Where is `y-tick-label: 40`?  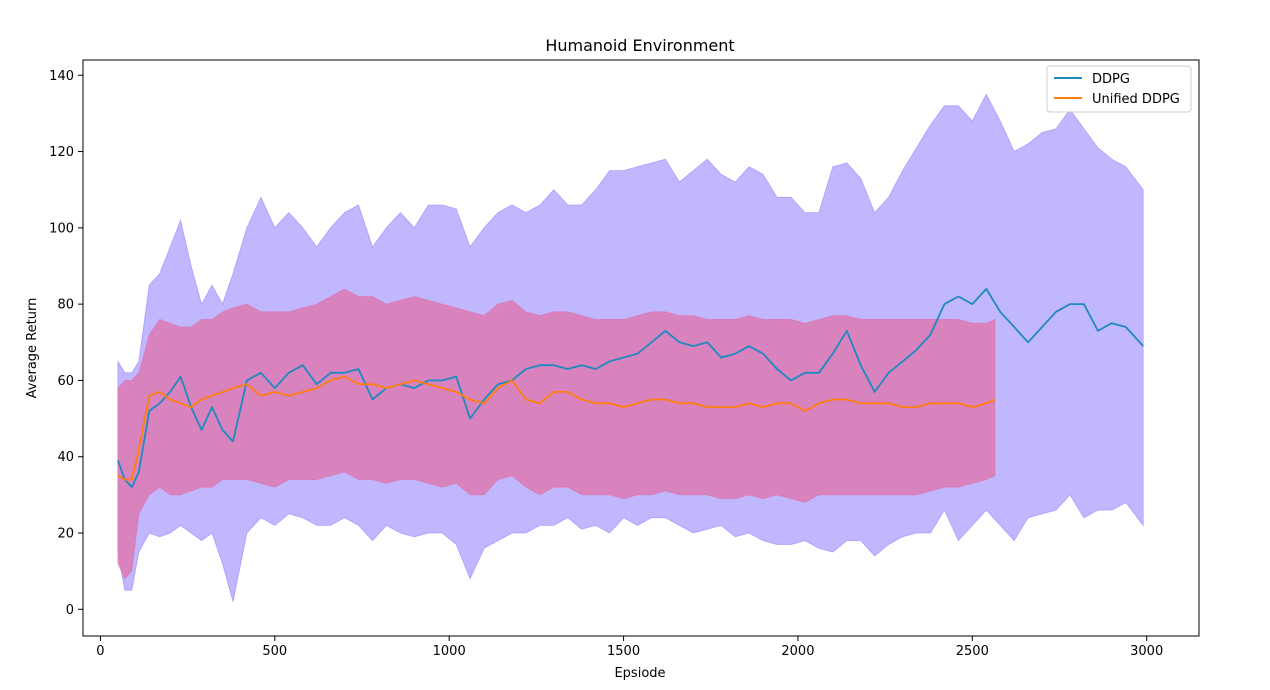
y-tick-label: 40 is located at coordinates (65, 457).